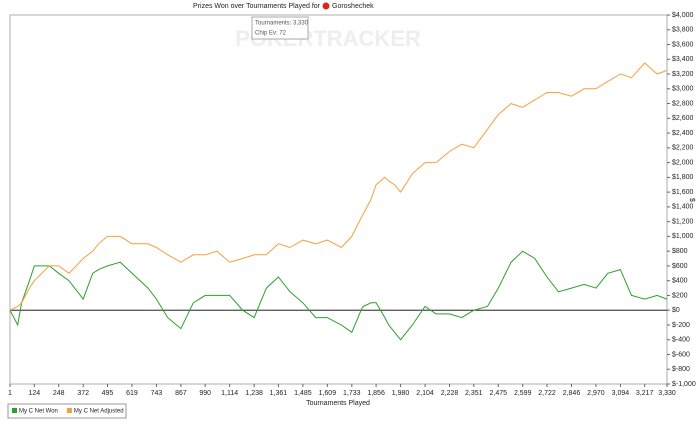  I want to click on tooltip-line: Tournaments: 3,330, so click(282, 24).